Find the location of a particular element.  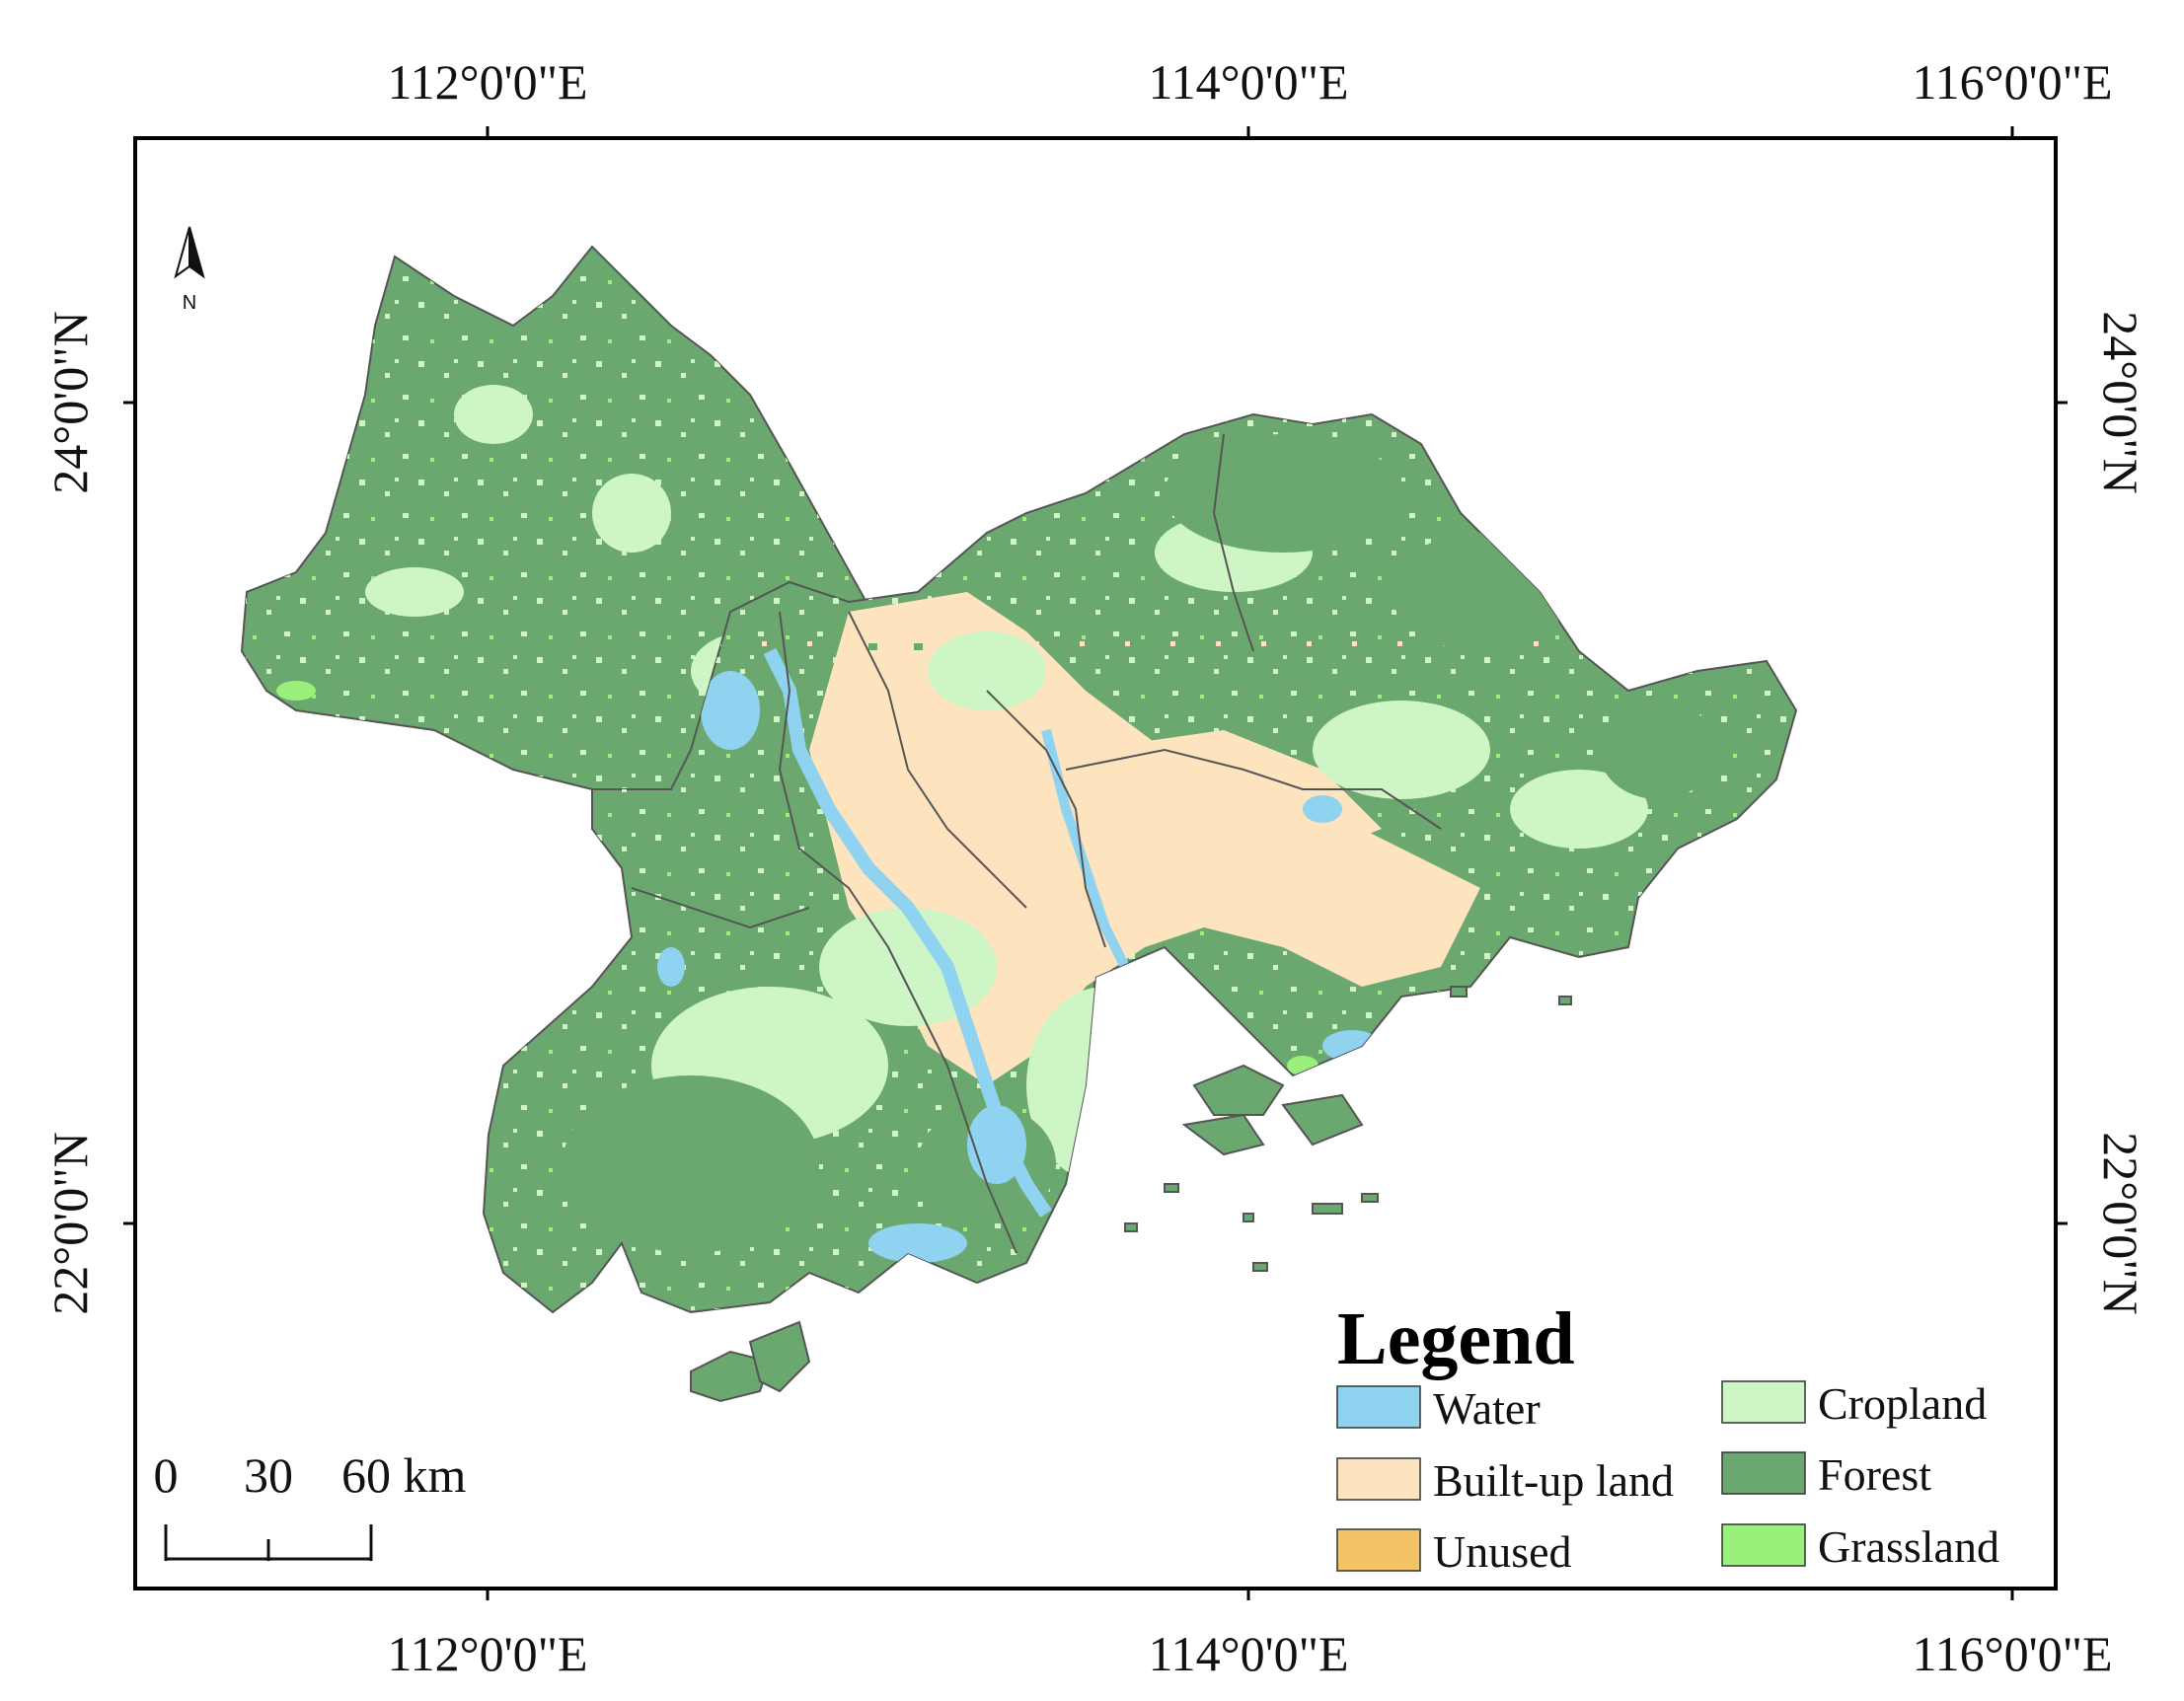

lat-label-left-24: 24°0'0"N is located at coordinates (70, 402).